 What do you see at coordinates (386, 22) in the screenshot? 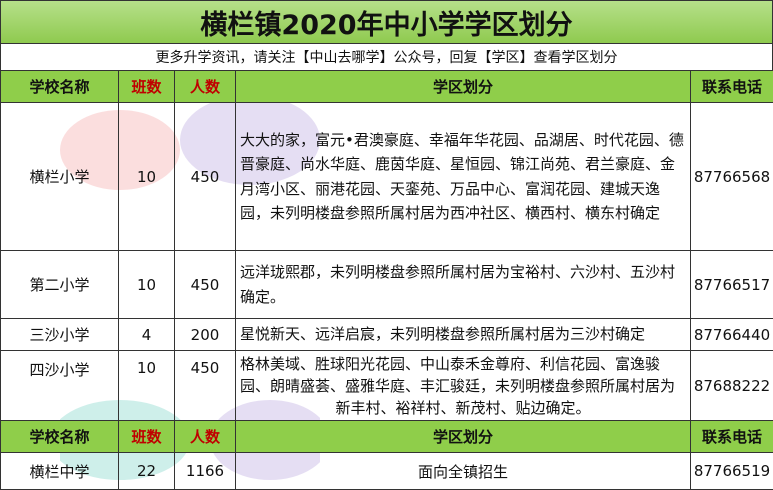
I see `page-title: 横栏镇2020年中小学学区划分` at bounding box center [386, 22].